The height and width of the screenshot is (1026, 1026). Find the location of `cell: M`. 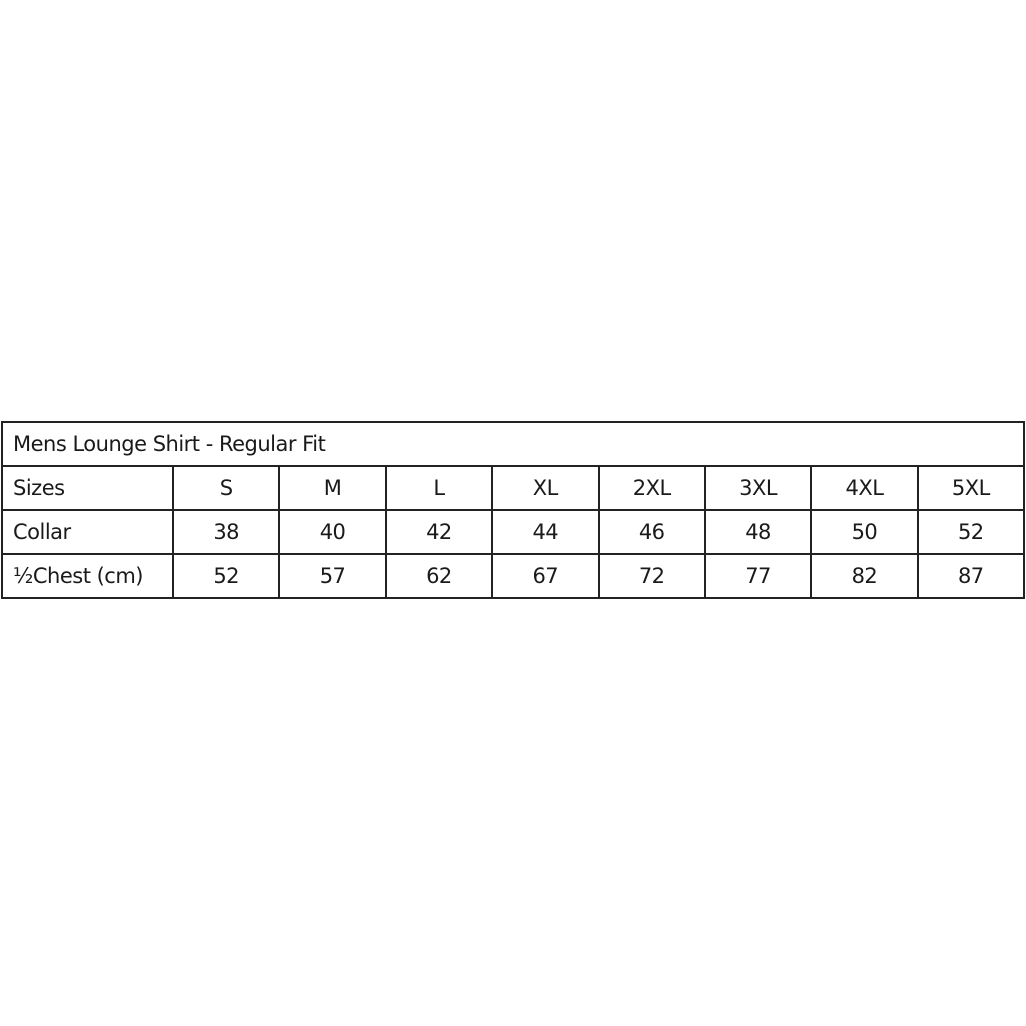

cell: M is located at coordinates (332, 488).